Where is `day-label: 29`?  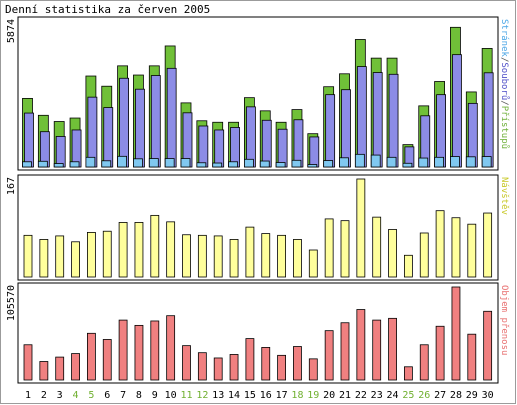
day-label: 29 is located at coordinates (472, 395).